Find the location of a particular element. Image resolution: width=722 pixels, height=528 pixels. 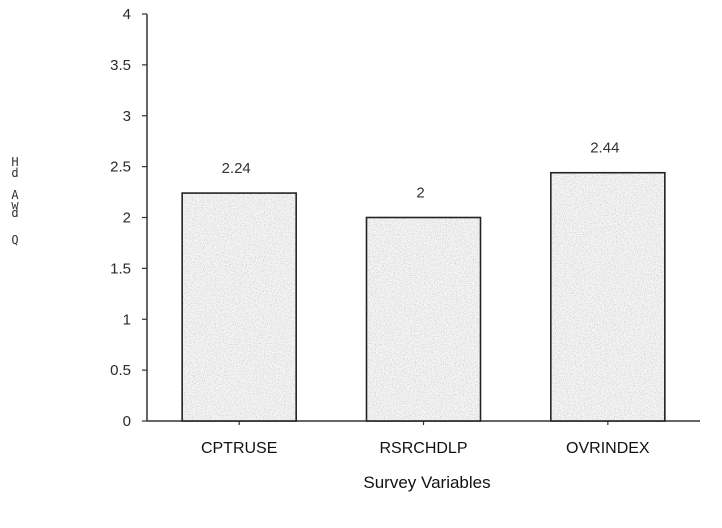

data-label: 2.24 is located at coordinates (236, 168).